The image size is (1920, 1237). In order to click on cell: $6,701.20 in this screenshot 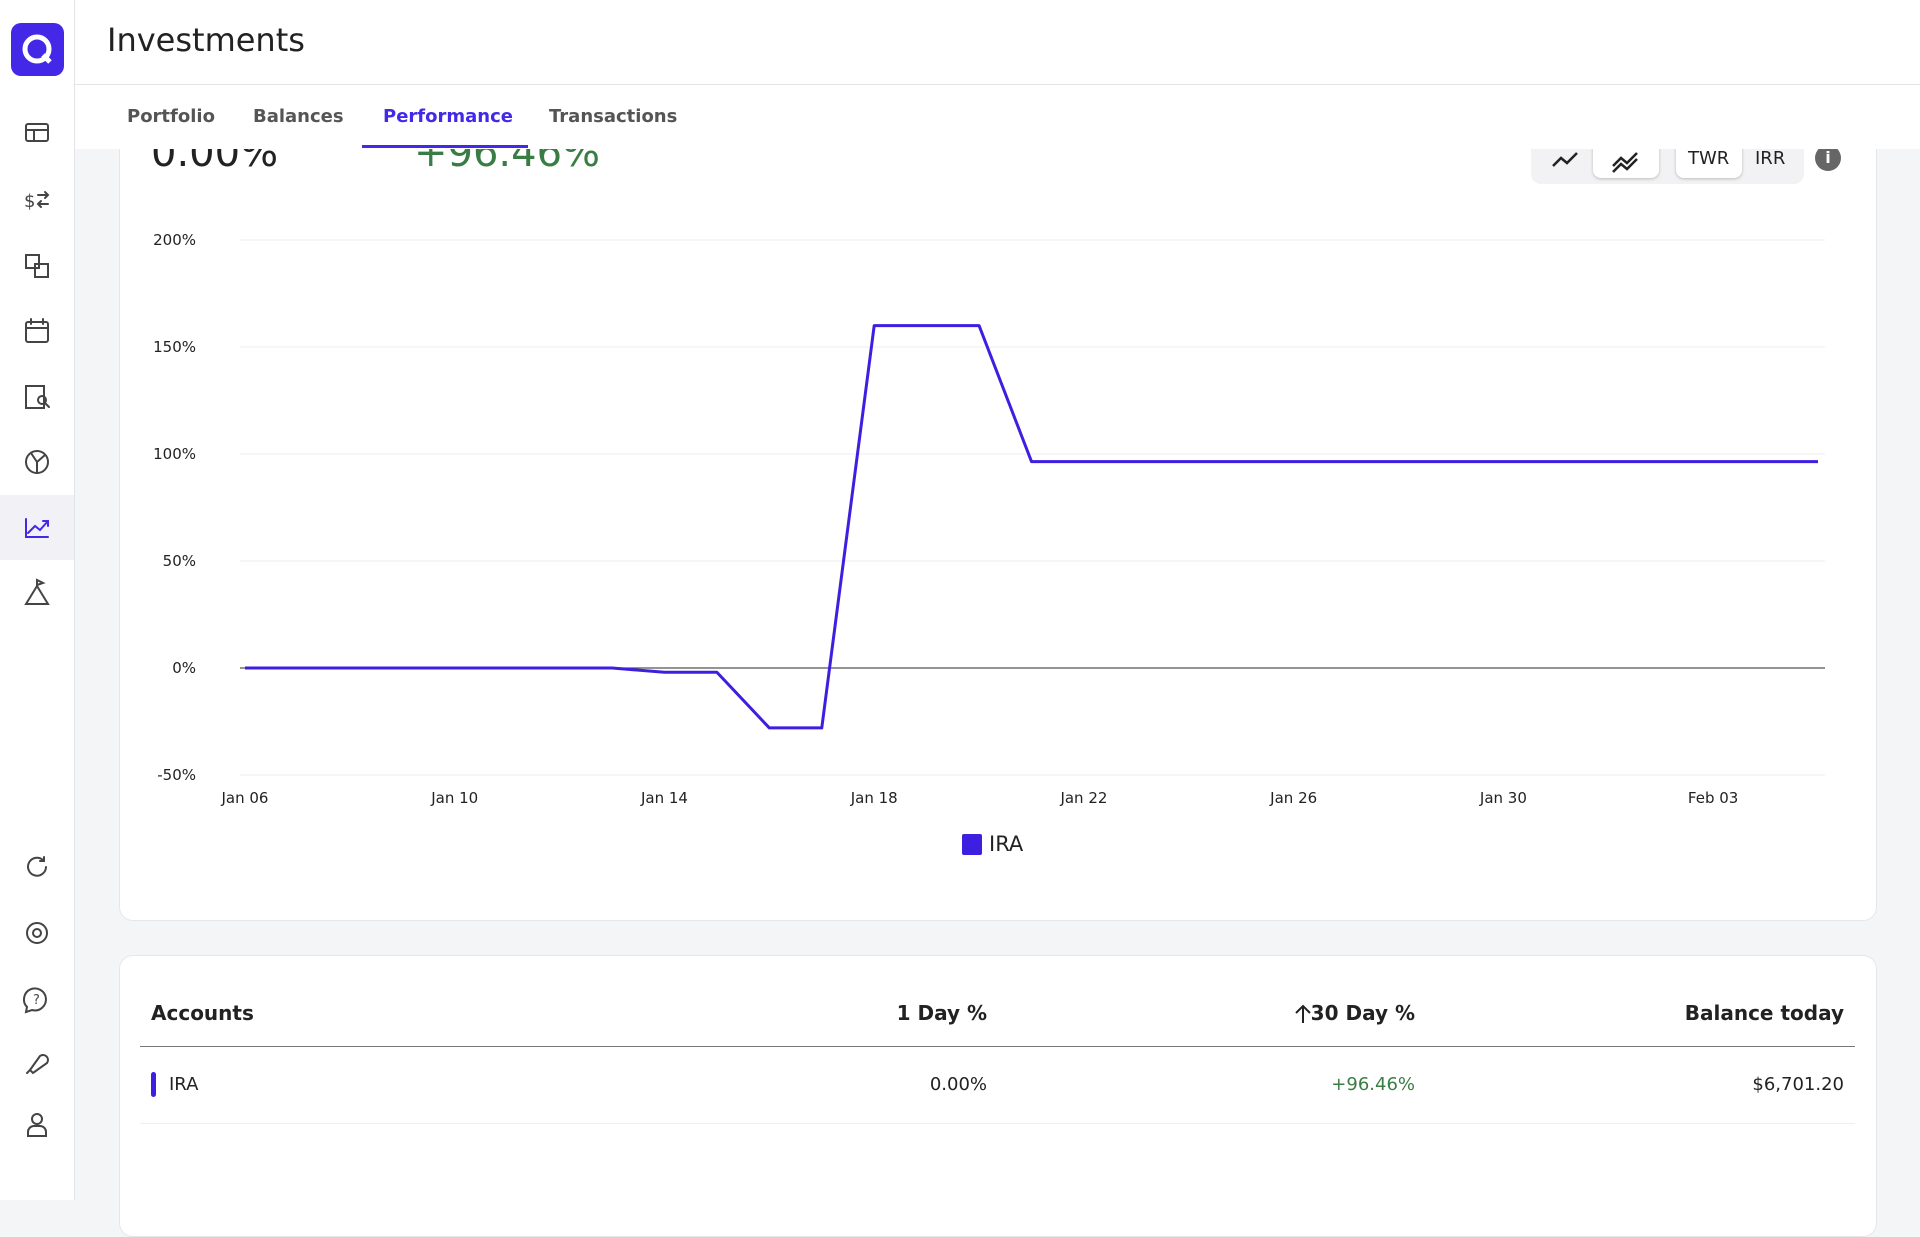, I will do `click(1798, 1084)`.